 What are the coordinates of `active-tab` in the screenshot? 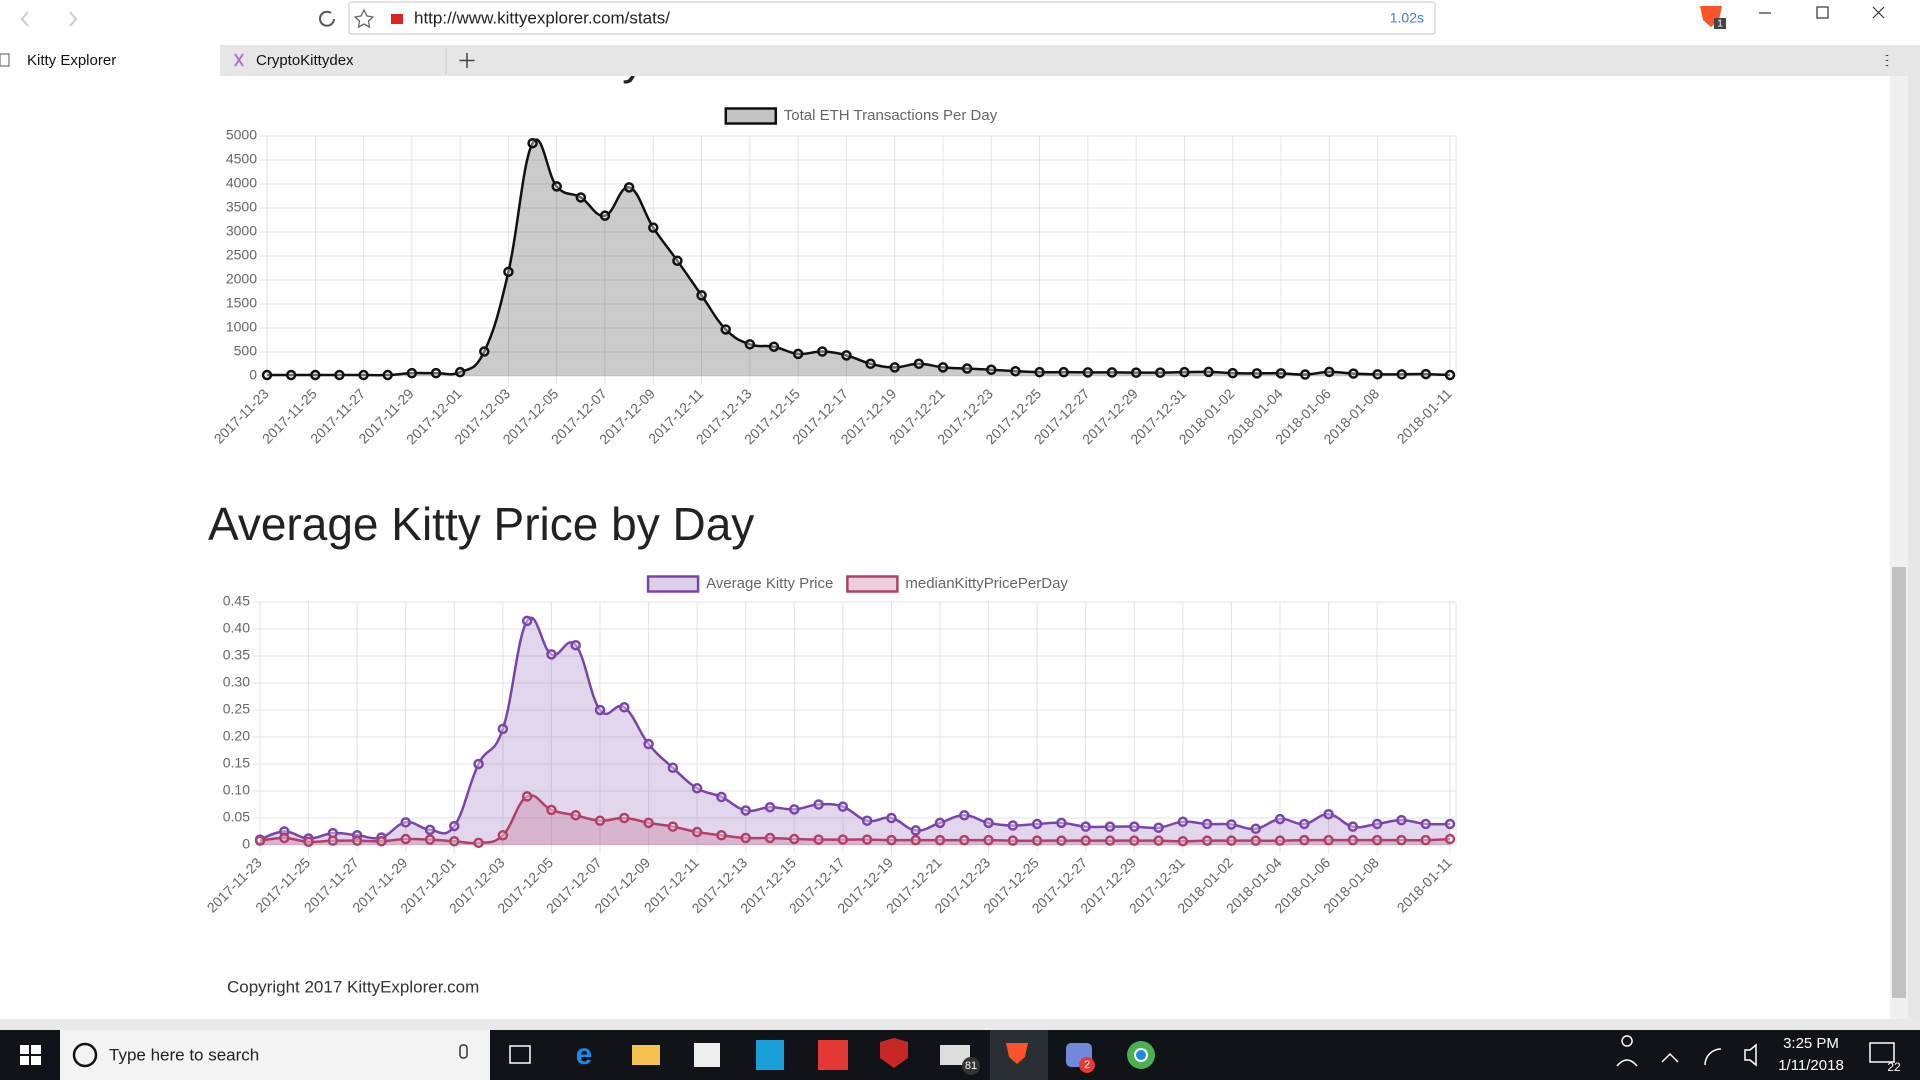 It's located at (110, 60).